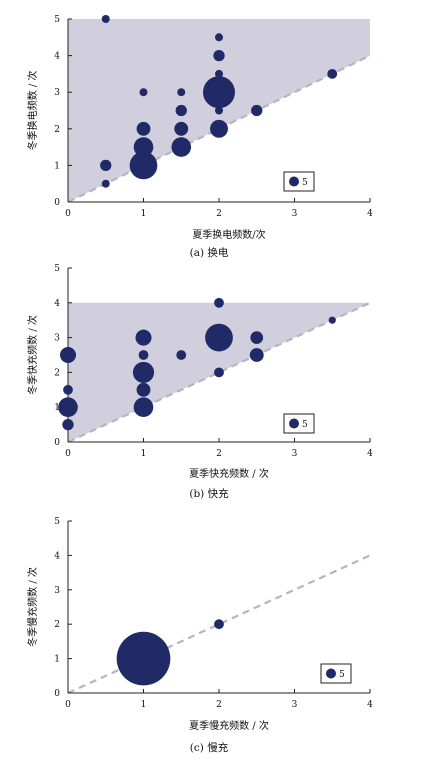 Image resolution: width=435 pixels, height=766 pixels. Describe the element at coordinates (32, 355) in the screenshot. I see `y-axis-label: 冬季快充频数 / 次` at that location.